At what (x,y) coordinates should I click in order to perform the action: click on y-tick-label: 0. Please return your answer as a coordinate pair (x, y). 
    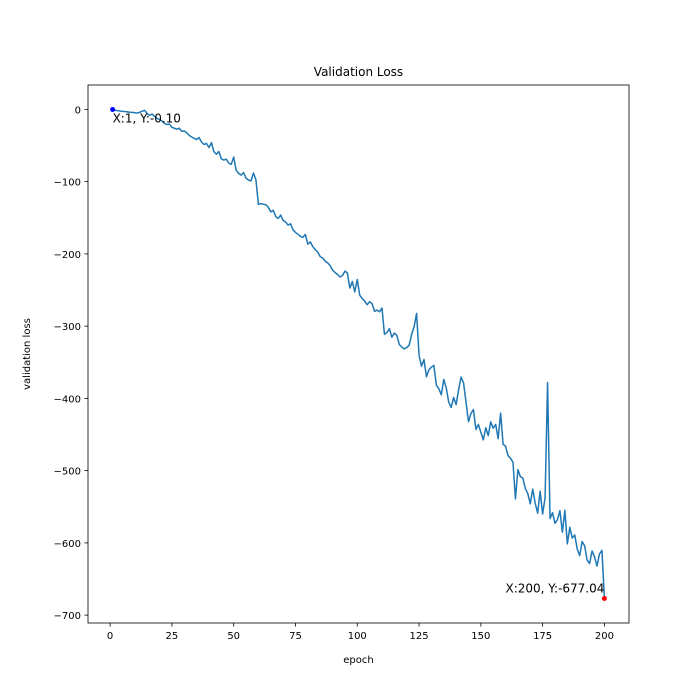
    Looking at the image, I should click on (78, 110).